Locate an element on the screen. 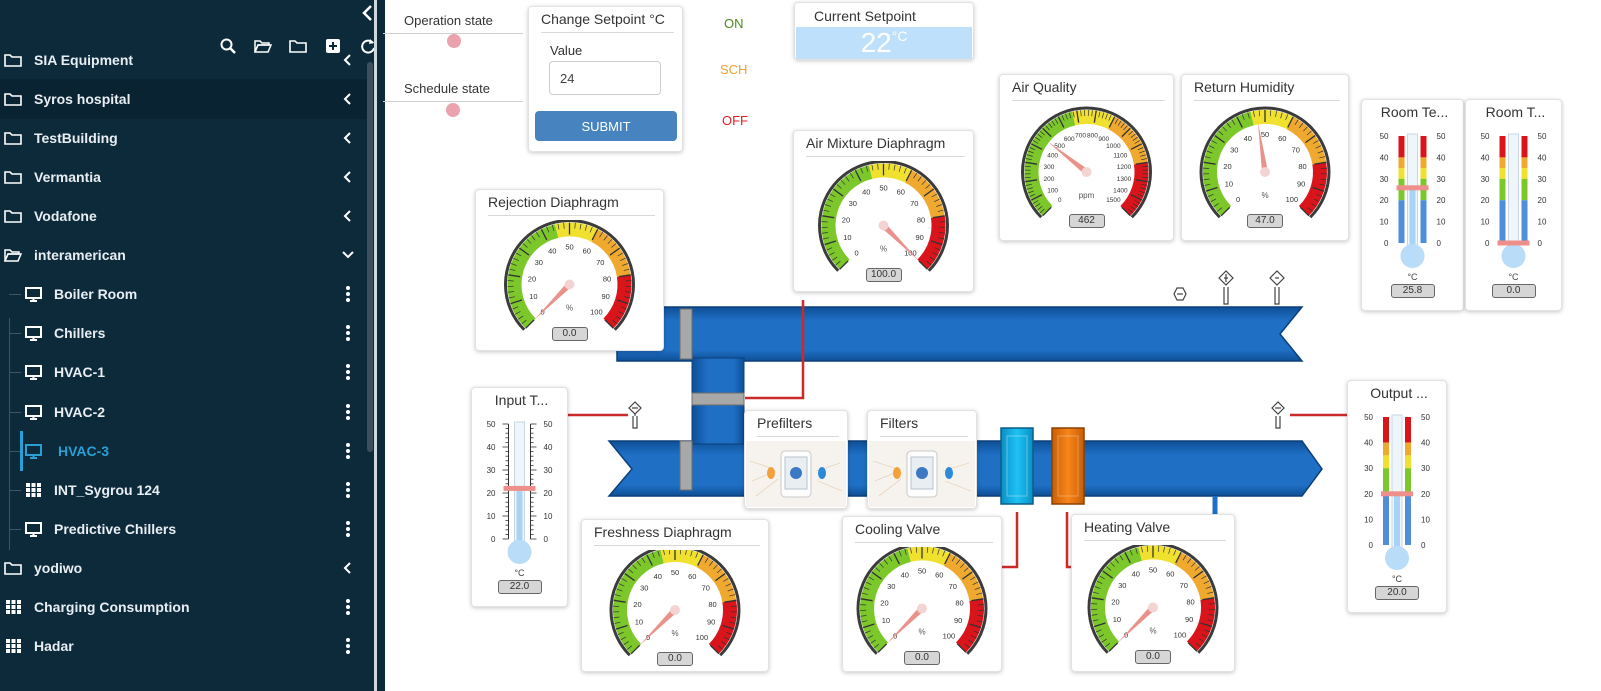 This screenshot has width=1601, height=691. scrollbar-thumb is located at coordinates (370, 257).